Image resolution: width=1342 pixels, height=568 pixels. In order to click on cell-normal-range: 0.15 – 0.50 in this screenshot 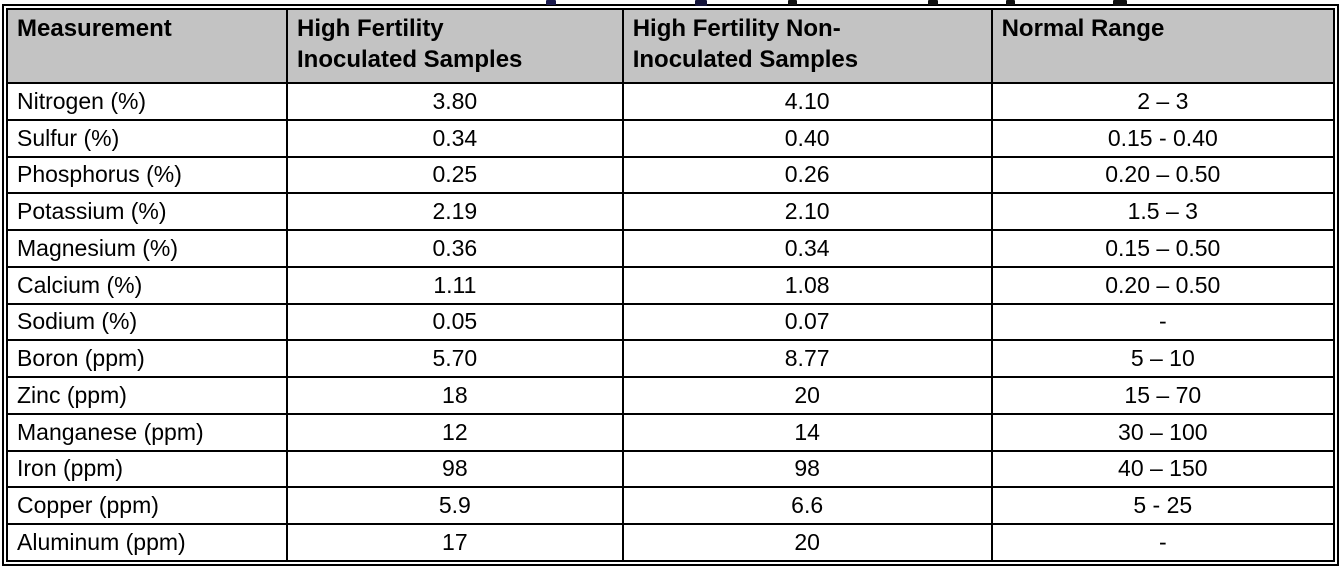, I will do `click(1163, 248)`.